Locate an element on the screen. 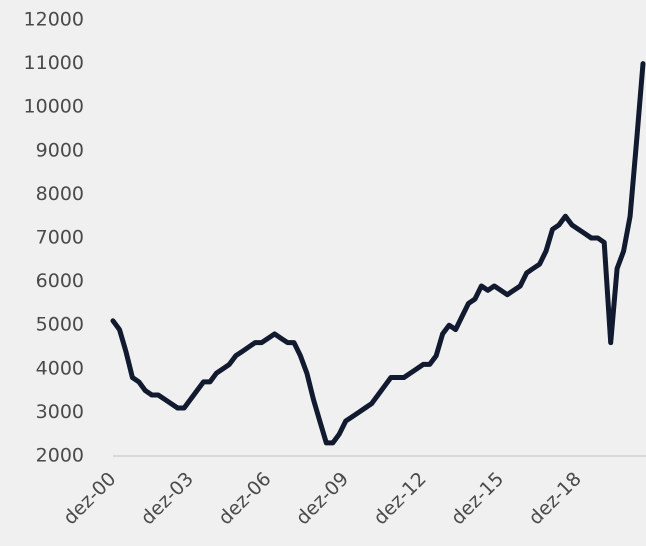 The height and width of the screenshot is (546, 646). y-tick-label: 3000 is located at coordinates (60, 412).